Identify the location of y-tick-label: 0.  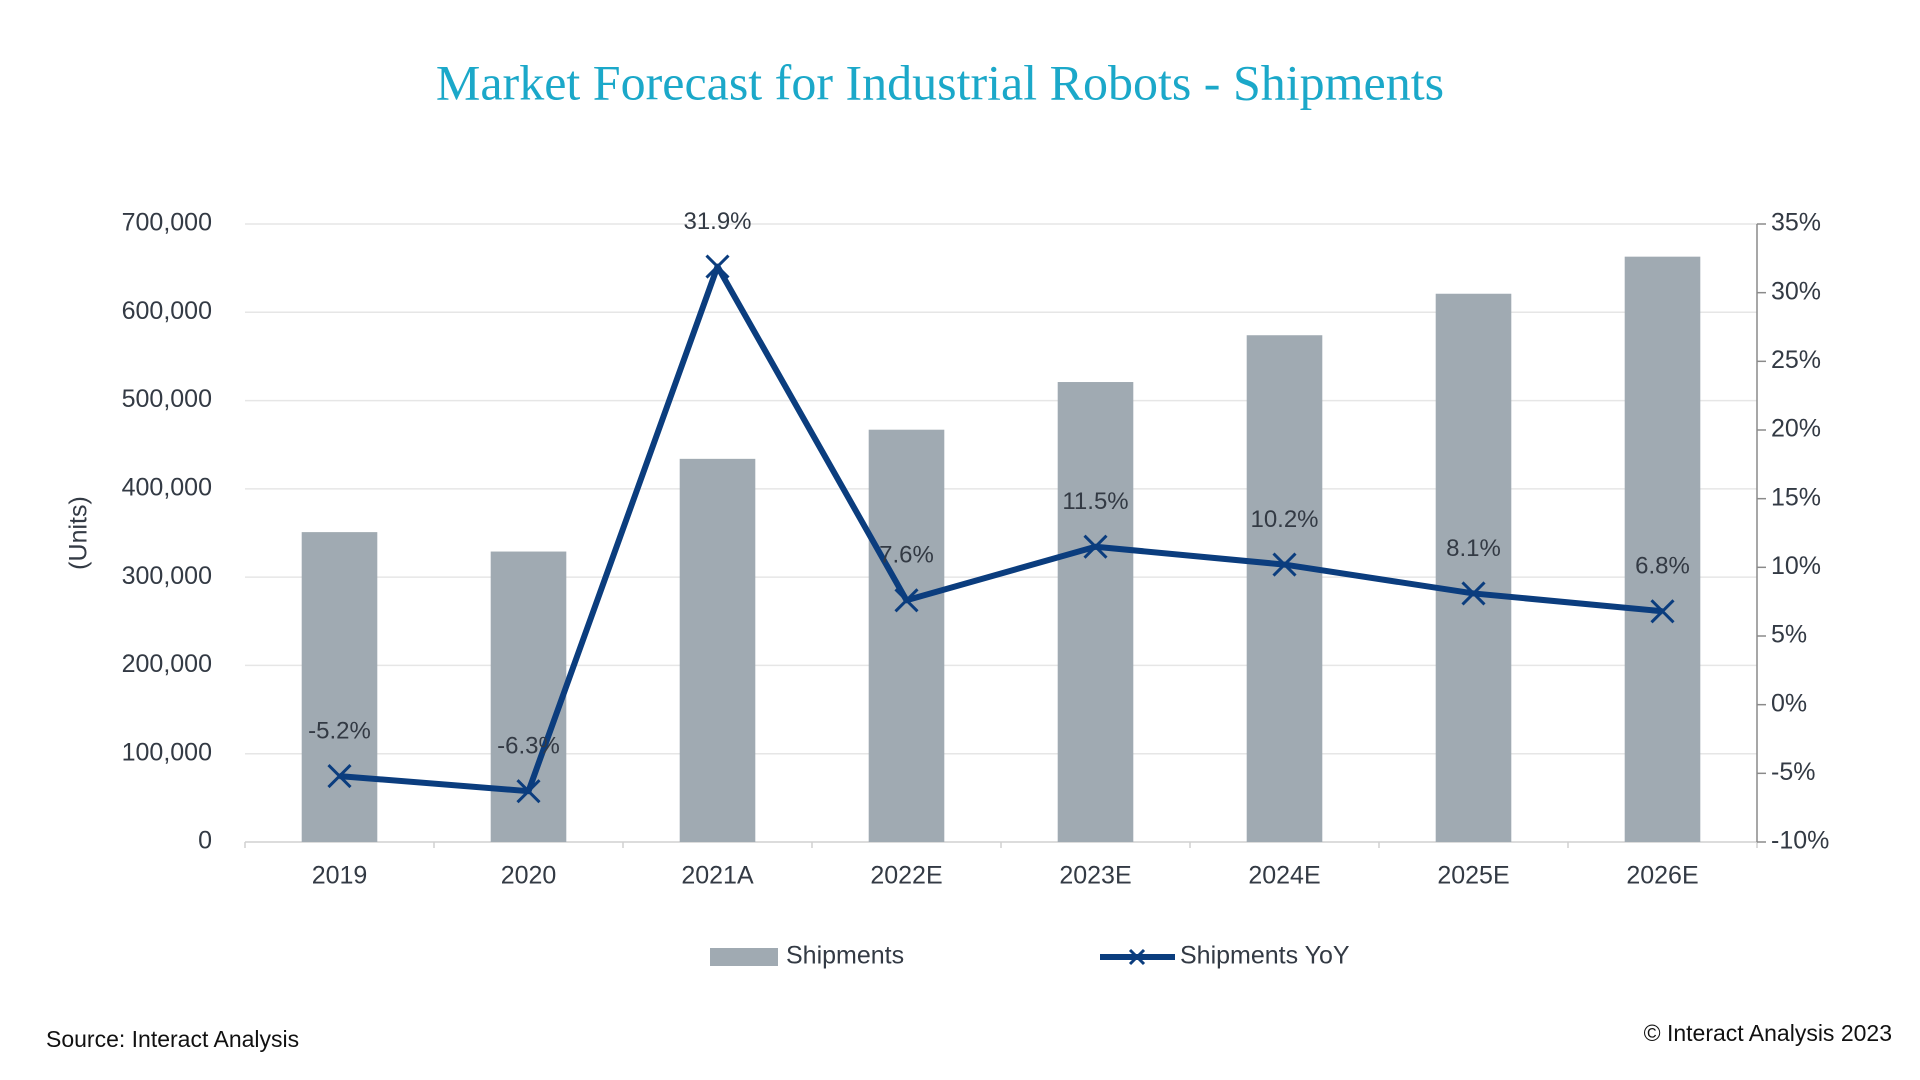
(205, 841).